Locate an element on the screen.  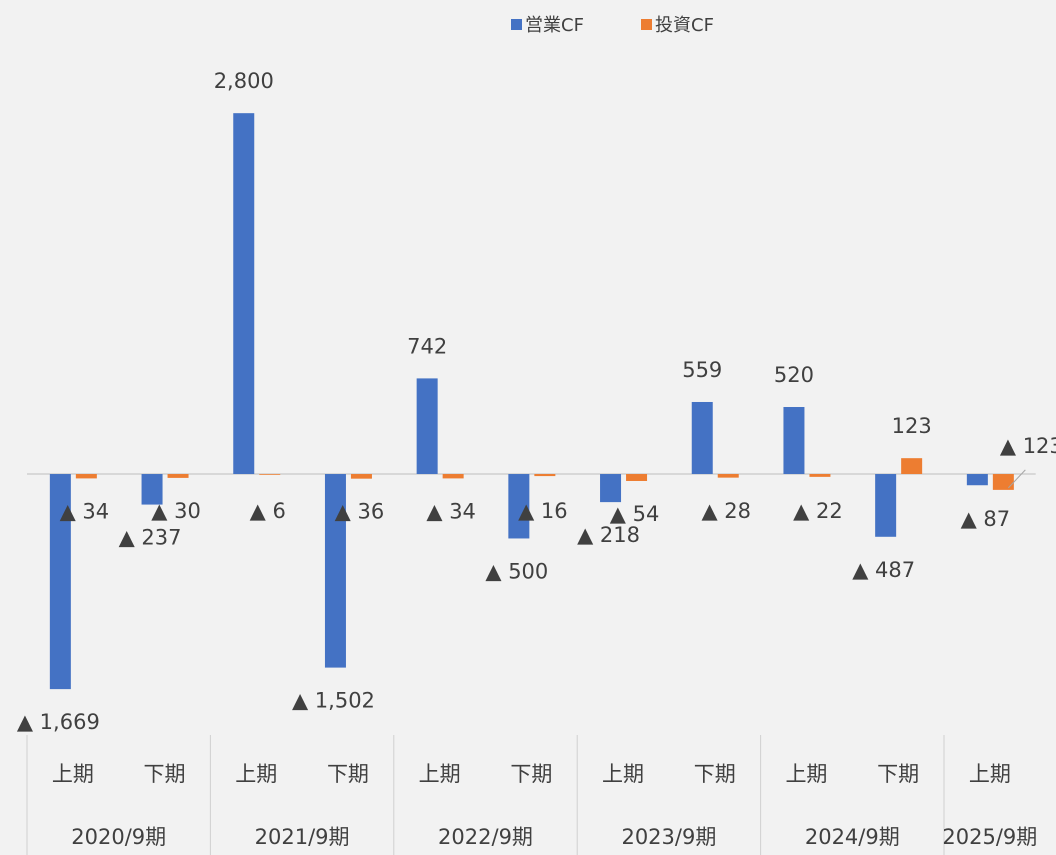
data-label: 559 is located at coordinates (702, 370).